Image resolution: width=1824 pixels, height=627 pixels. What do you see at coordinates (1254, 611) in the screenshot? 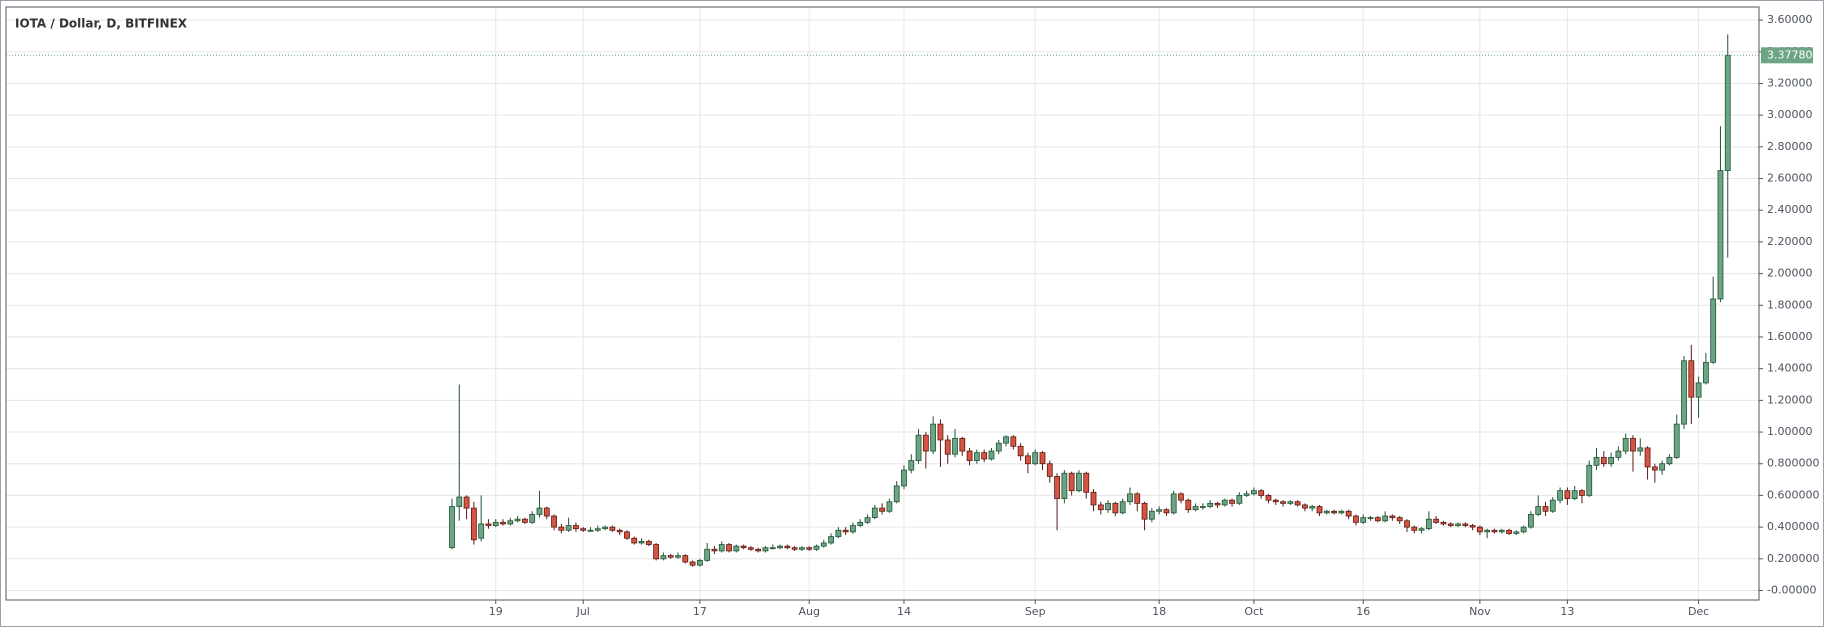
I see `x-tick-label: Oct` at bounding box center [1254, 611].